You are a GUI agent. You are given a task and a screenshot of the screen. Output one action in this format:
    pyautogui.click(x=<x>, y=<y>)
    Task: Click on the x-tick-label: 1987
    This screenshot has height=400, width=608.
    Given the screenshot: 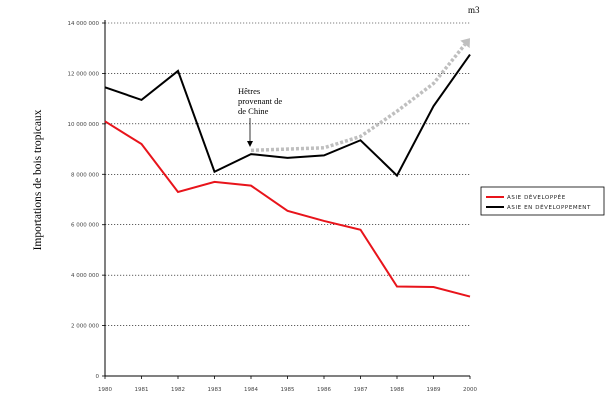 What is the action you would take?
    pyautogui.click(x=361, y=390)
    